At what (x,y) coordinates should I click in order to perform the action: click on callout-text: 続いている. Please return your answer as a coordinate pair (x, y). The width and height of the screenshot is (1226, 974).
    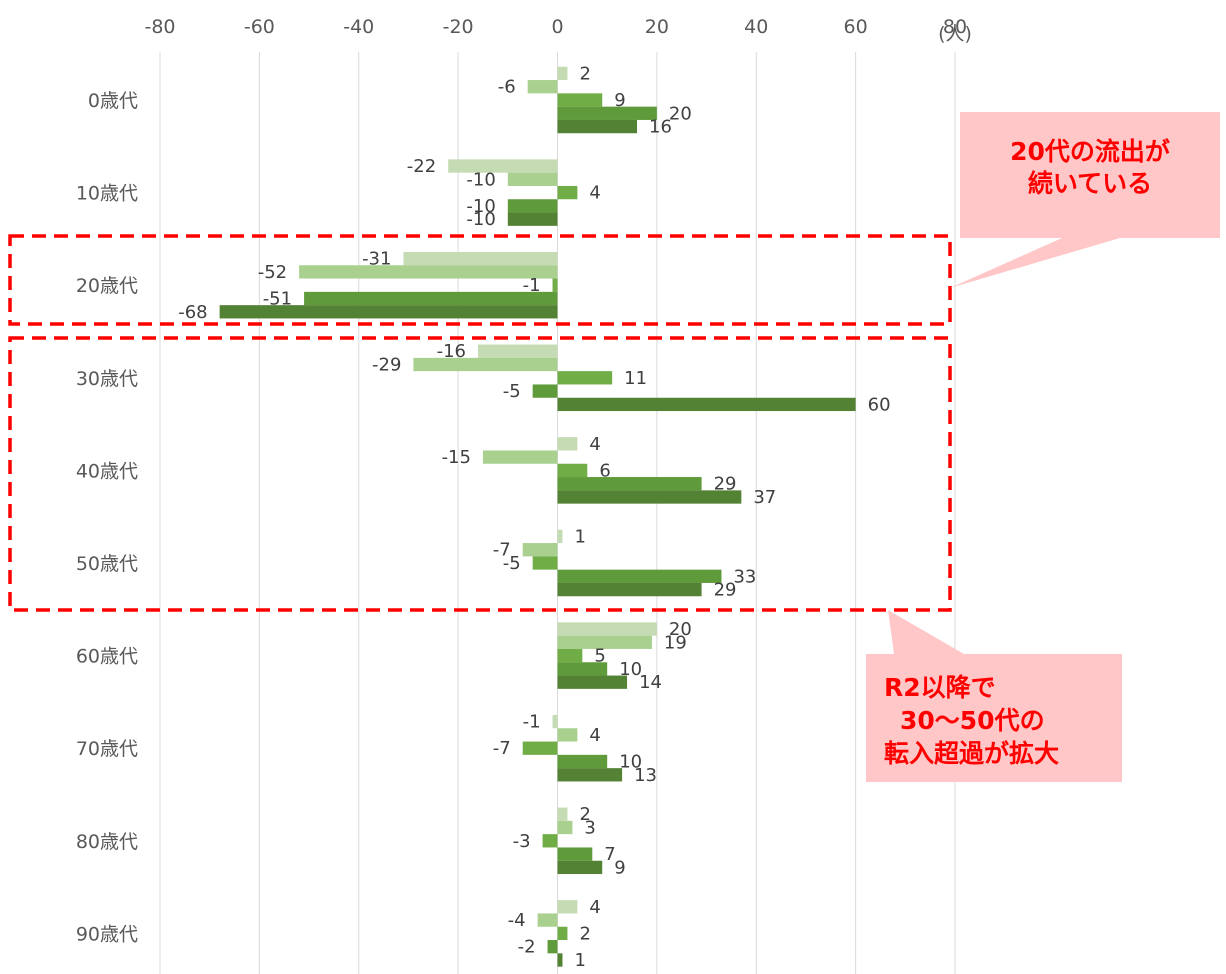
    Looking at the image, I should click on (1090, 183).